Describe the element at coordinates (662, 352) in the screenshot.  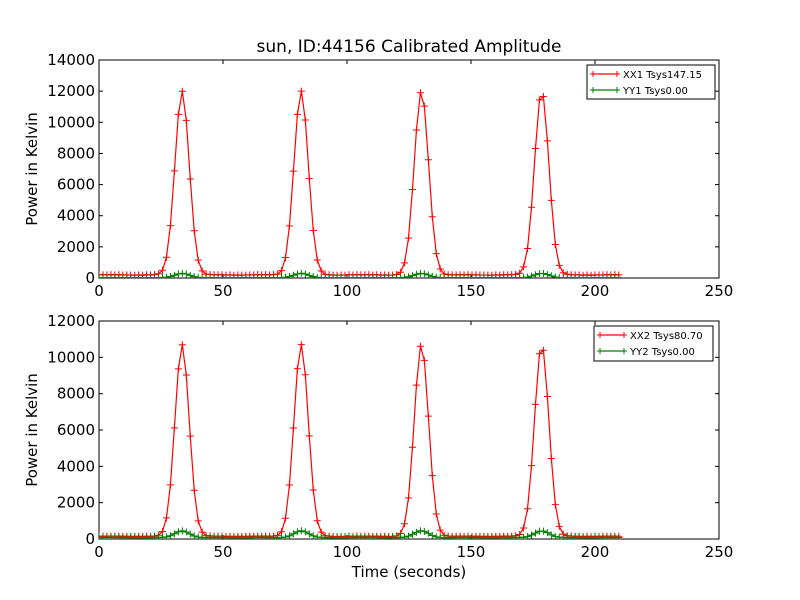
I see `legend-label: YY2 Tsys0.00` at that location.